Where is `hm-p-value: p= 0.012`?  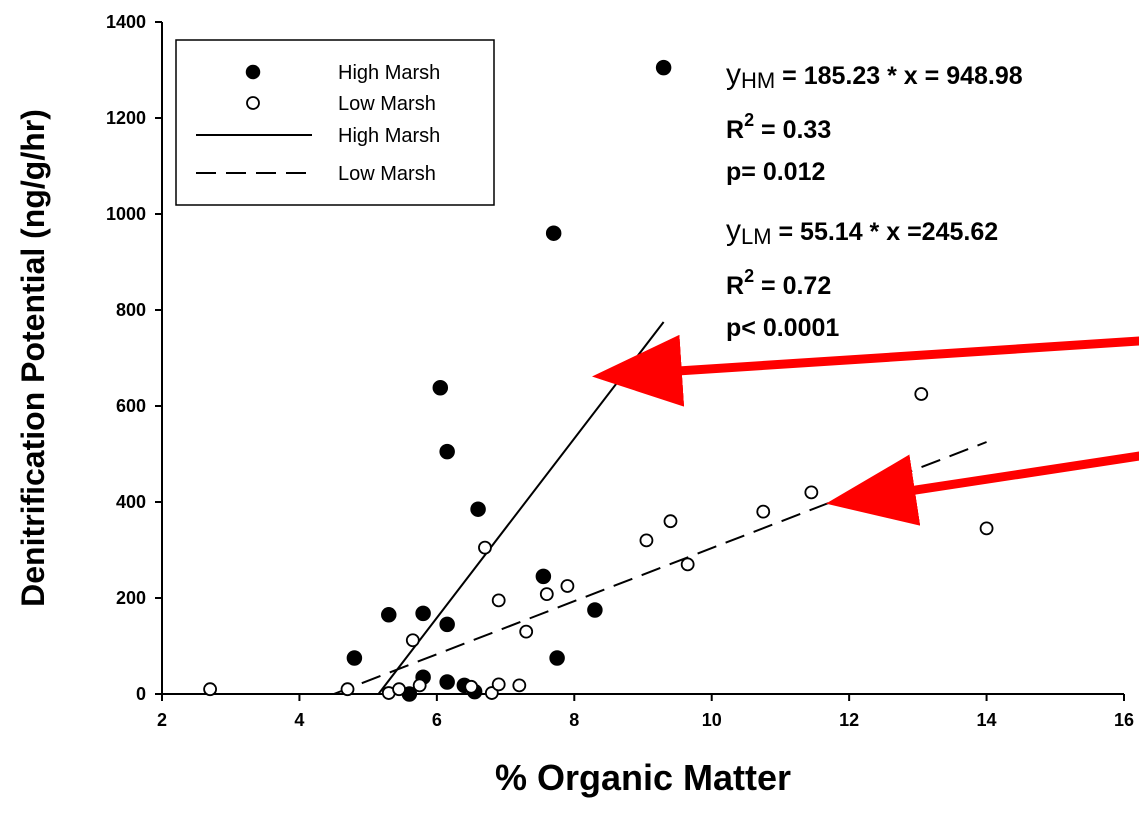 hm-p-value: p= 0.012 is located at coordinates (775, 172).